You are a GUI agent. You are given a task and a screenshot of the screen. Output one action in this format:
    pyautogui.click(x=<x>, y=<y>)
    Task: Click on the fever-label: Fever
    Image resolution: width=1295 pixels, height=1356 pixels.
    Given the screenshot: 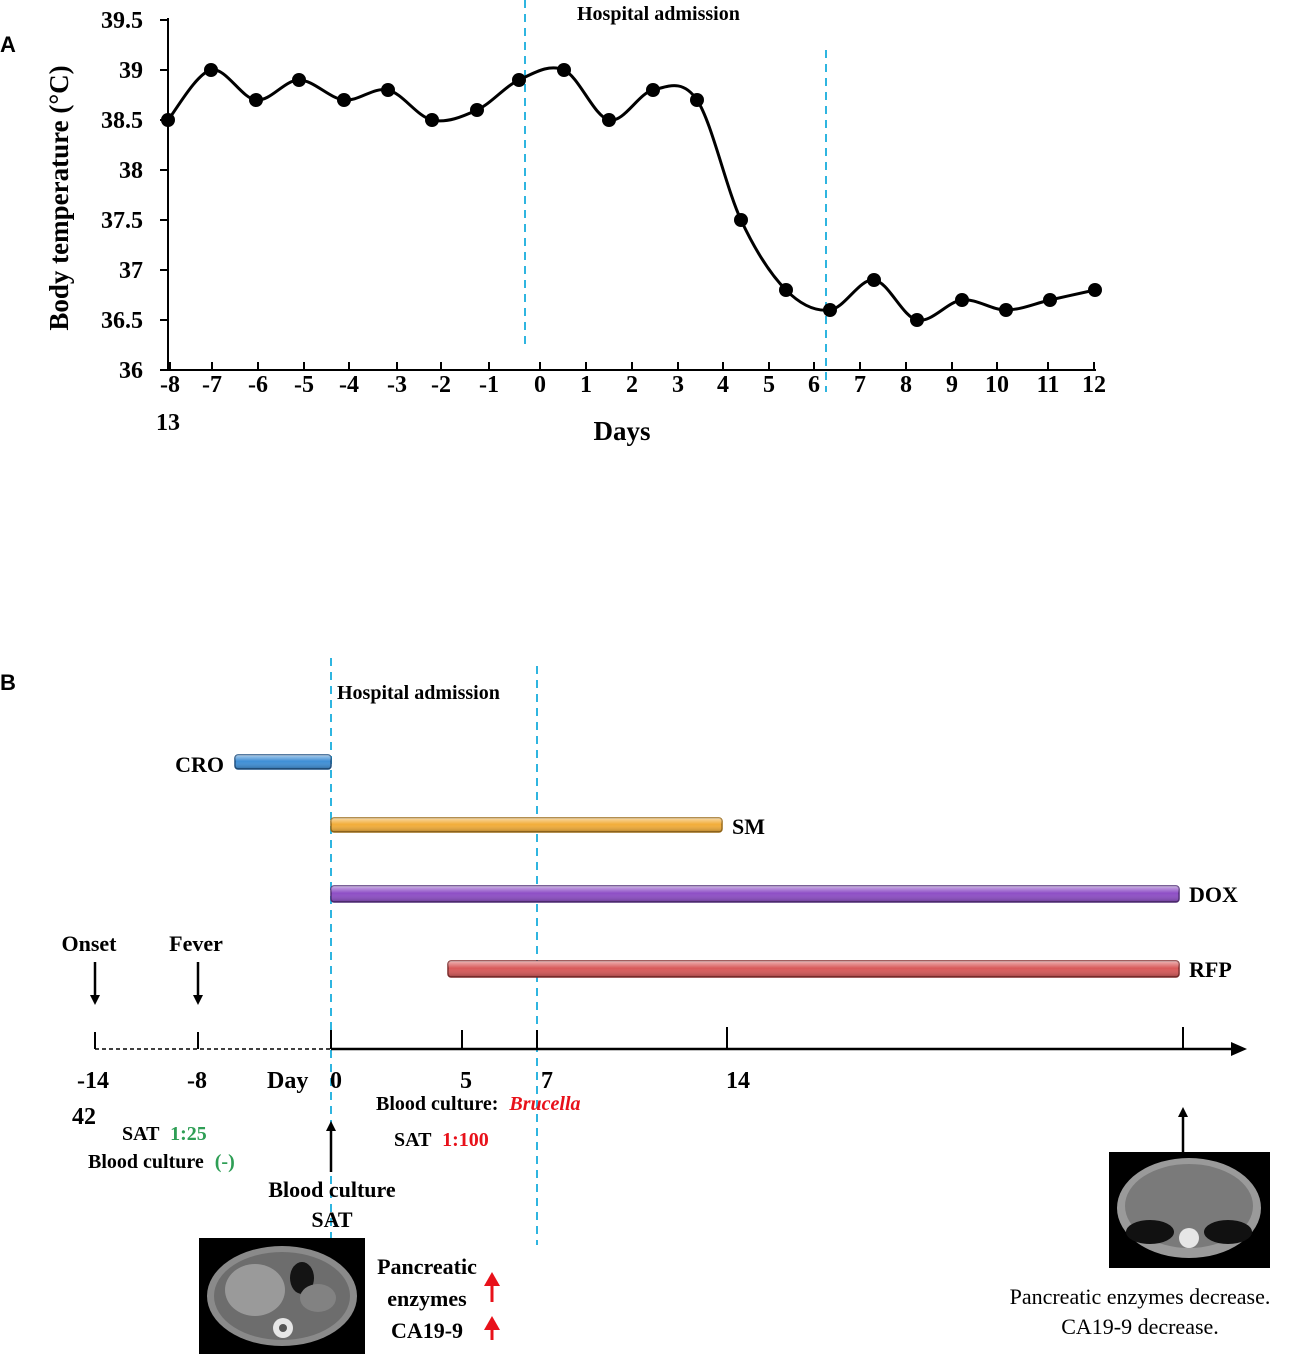 What is the action you would take?
    pyautogui.click(x=196, y=943)
    